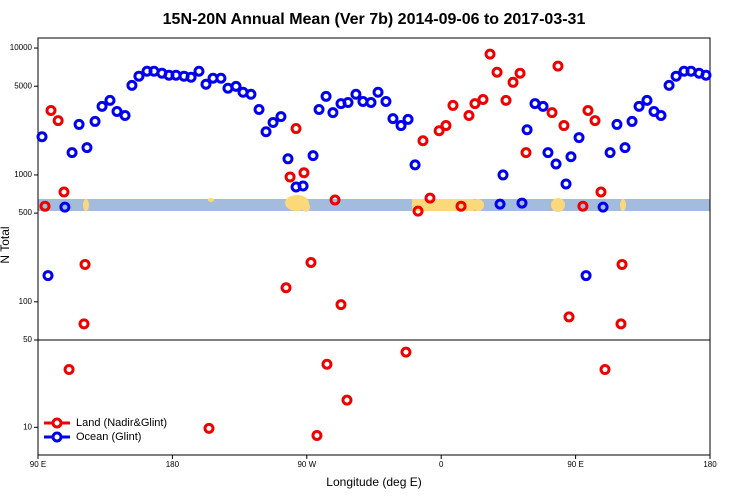 The width and height of the screenshot is (750, 500). What do you see at coordinates (26, 212) in the screenshot?
I see `y-tick-label: 500` at bounding box center [26, 212].